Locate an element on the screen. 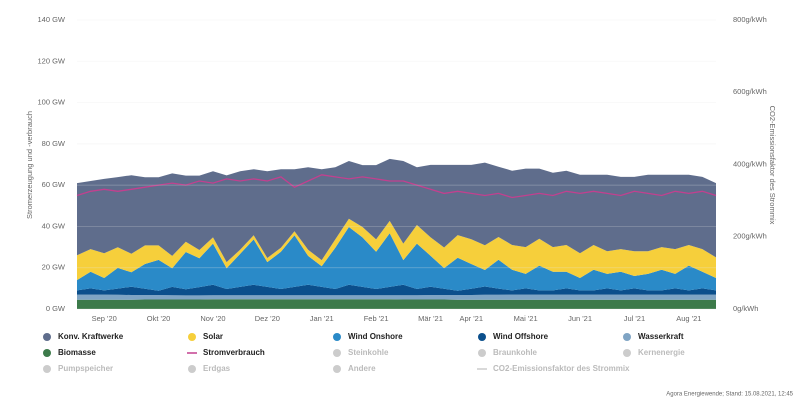 The image size is (800, 402). y-tick-label: 100 GW is located at coordinates (51, 102).